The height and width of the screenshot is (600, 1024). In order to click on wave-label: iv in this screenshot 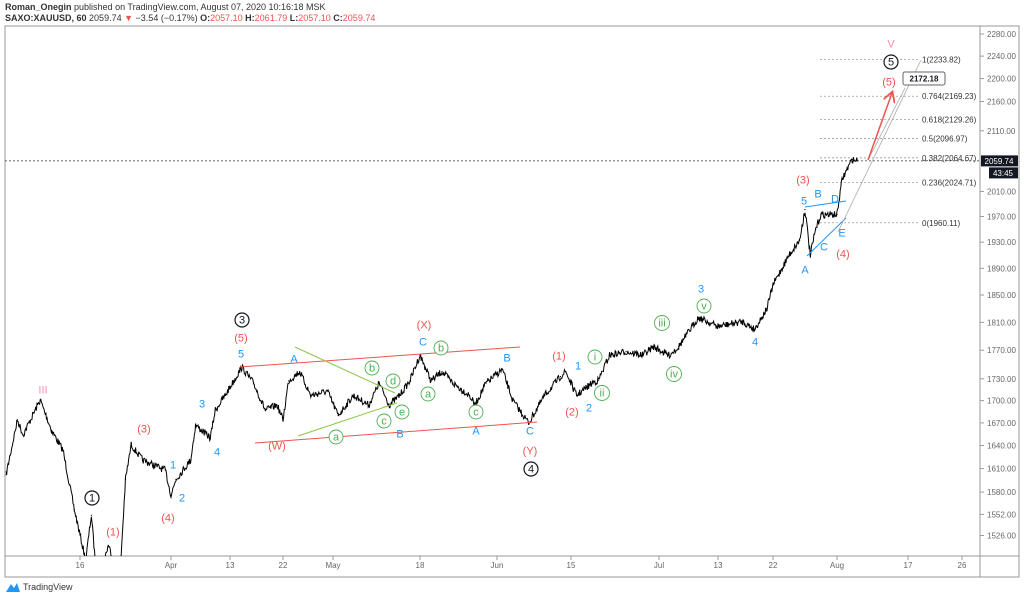, I will do `click(674, 374)`.